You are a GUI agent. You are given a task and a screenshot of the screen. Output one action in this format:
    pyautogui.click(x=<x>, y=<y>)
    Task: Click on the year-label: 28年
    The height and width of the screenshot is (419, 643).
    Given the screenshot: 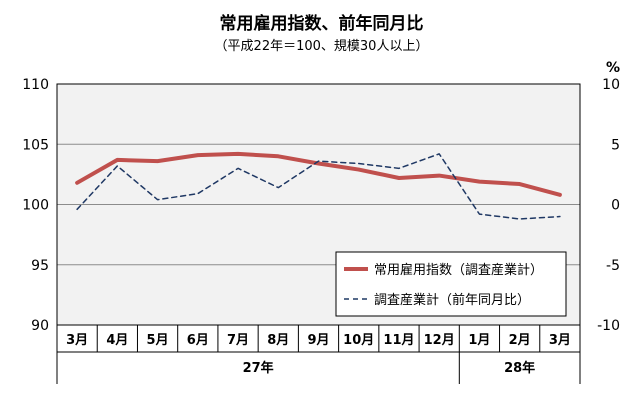 What is the action you would take?
    pyautogui.click(x=519, y=368)
    